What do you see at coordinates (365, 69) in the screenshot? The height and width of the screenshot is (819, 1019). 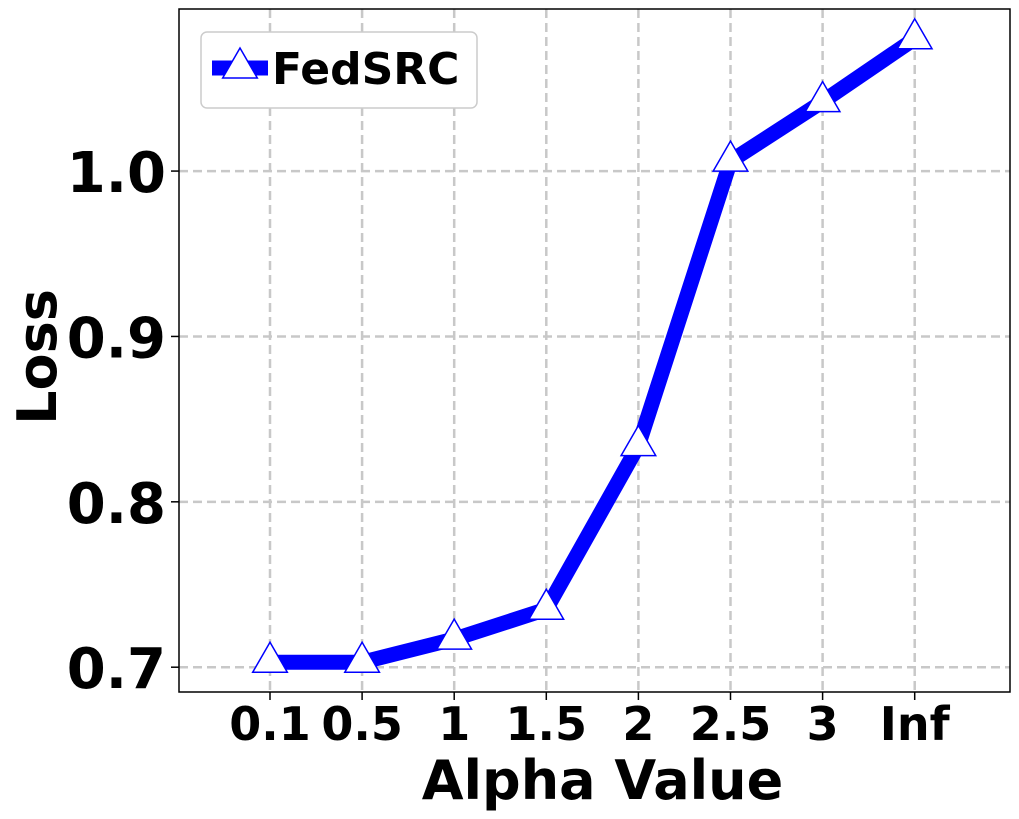 I see `legend-label: FedSRC` at bounding box center [365, 69].